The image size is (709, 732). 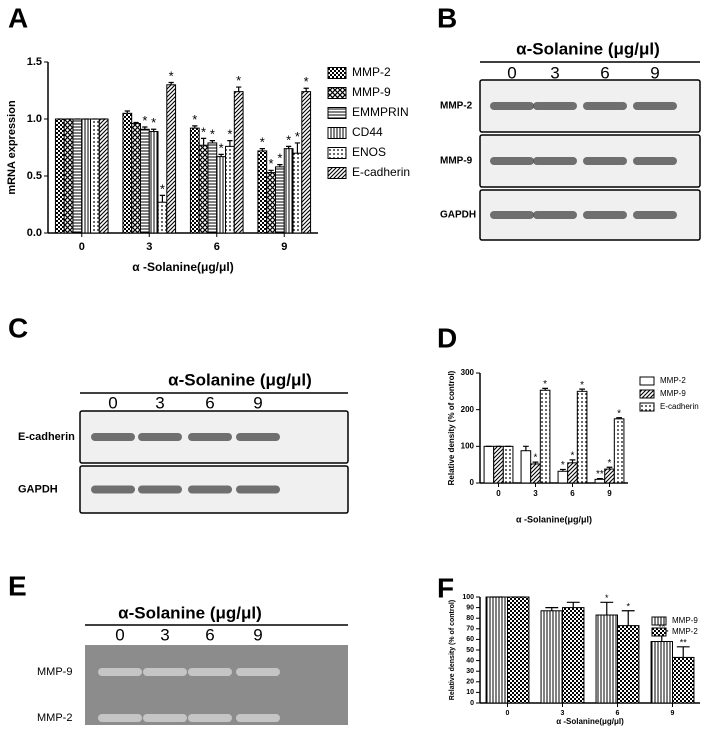 I want to click on lane-label: 9, so click(x=654, y=72).